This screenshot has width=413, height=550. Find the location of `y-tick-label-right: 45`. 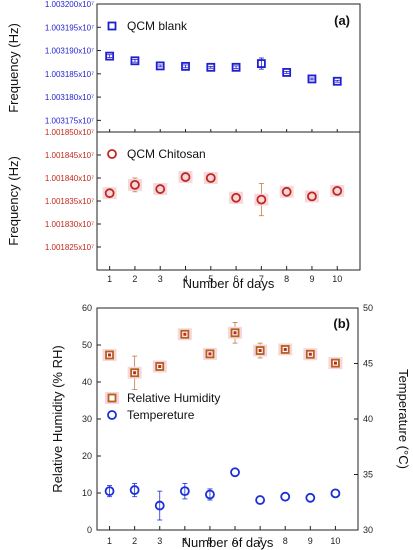

y-tick-label-right: 45 is located at coordinates (368, 364).